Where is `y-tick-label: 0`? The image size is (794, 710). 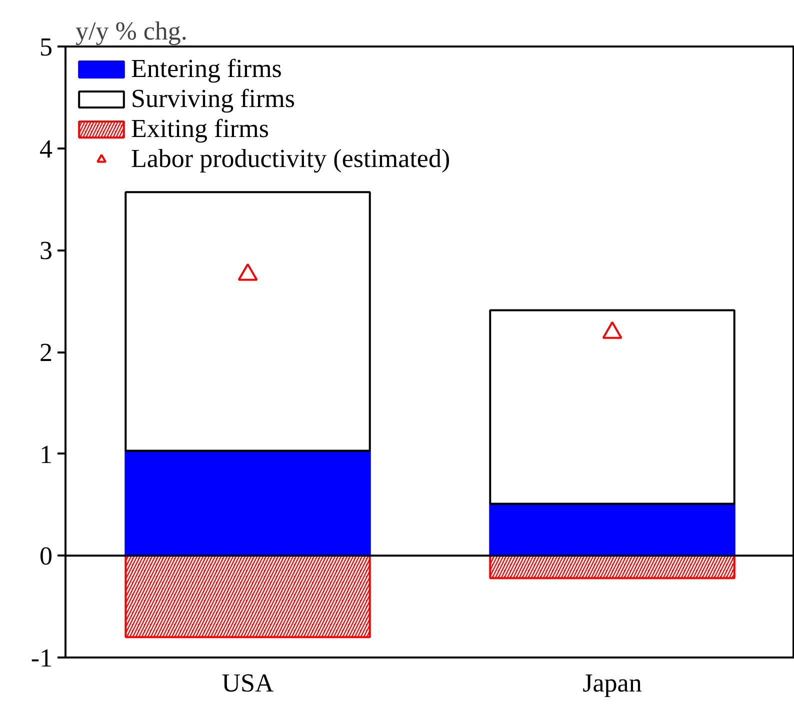
y-tick-label: 0 is located at coordinates (46, 556).